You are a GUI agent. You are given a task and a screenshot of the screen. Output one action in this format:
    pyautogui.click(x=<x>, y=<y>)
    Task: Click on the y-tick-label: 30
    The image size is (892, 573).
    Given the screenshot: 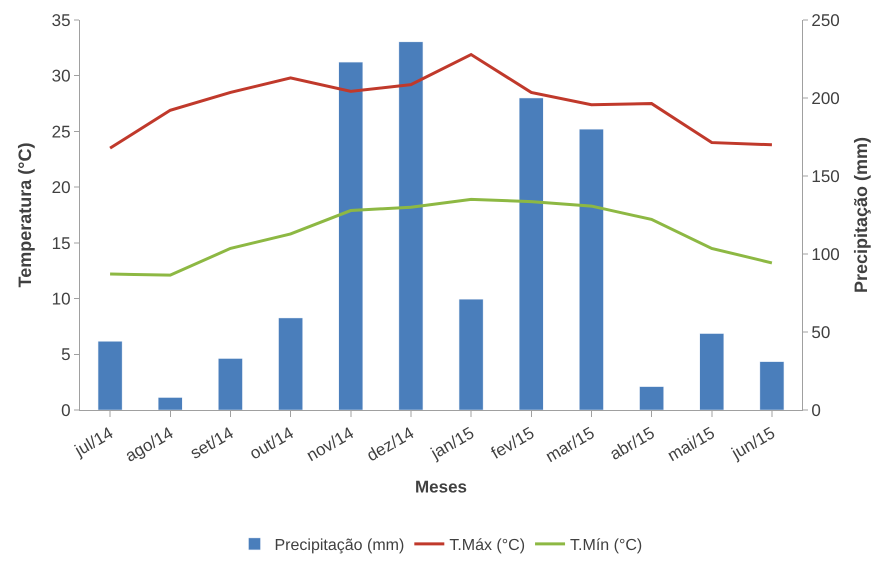 What is the action you would take?
    pyautogui.click(x=61, y=76)
    